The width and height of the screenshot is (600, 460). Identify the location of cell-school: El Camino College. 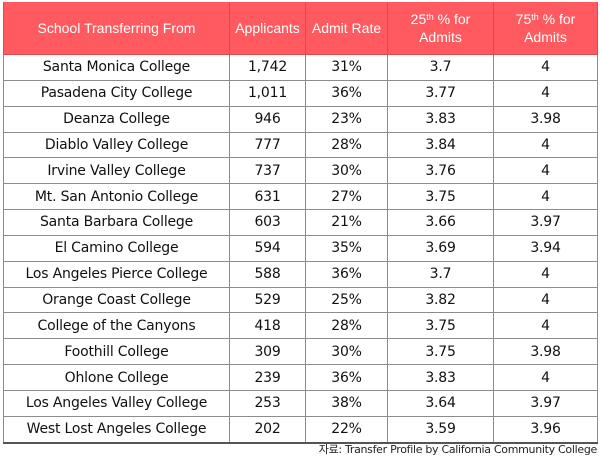
(116, 248).